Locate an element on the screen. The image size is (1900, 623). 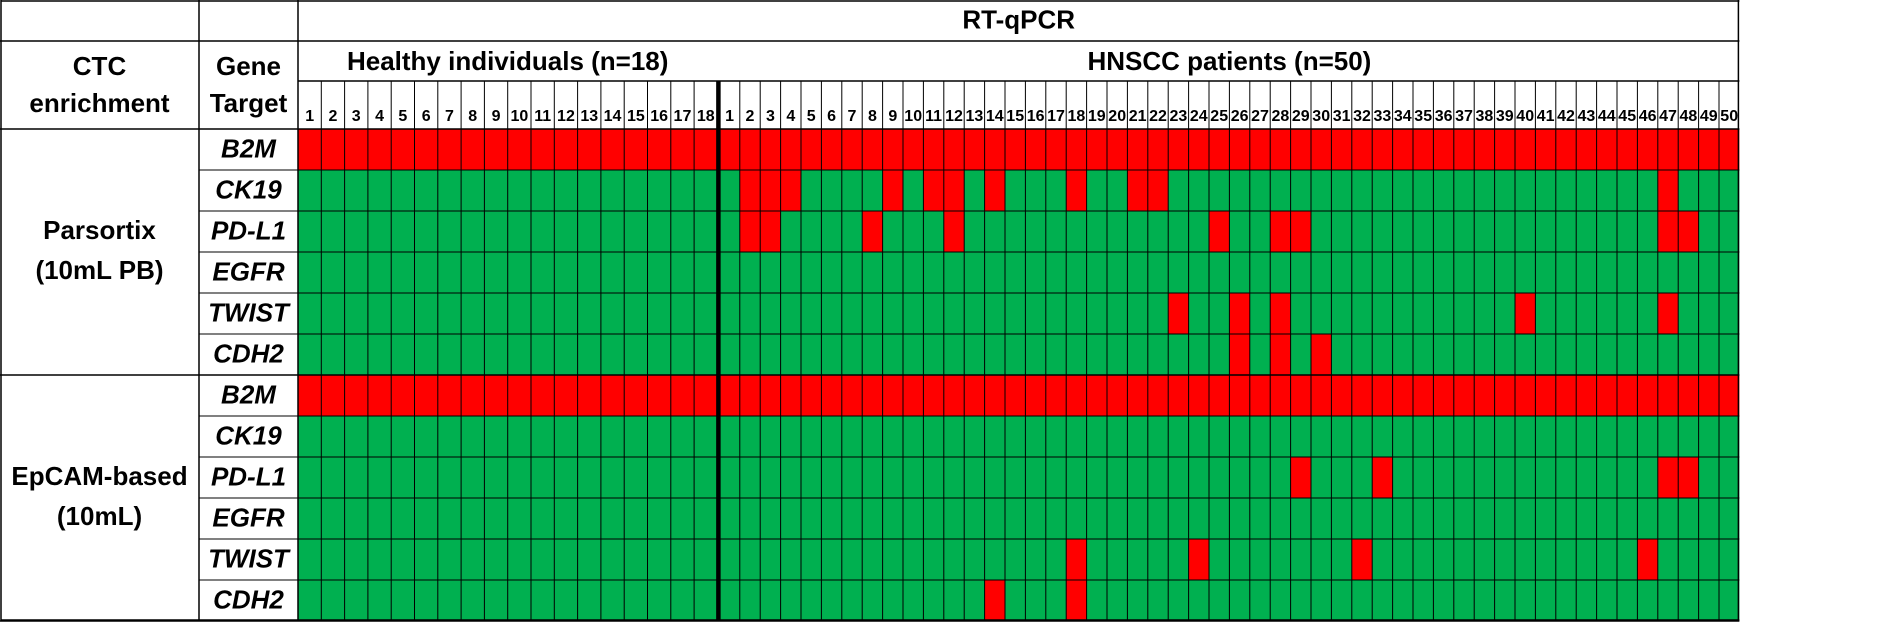
healthy-col-number: 8 is located at coordinates (472, 116).